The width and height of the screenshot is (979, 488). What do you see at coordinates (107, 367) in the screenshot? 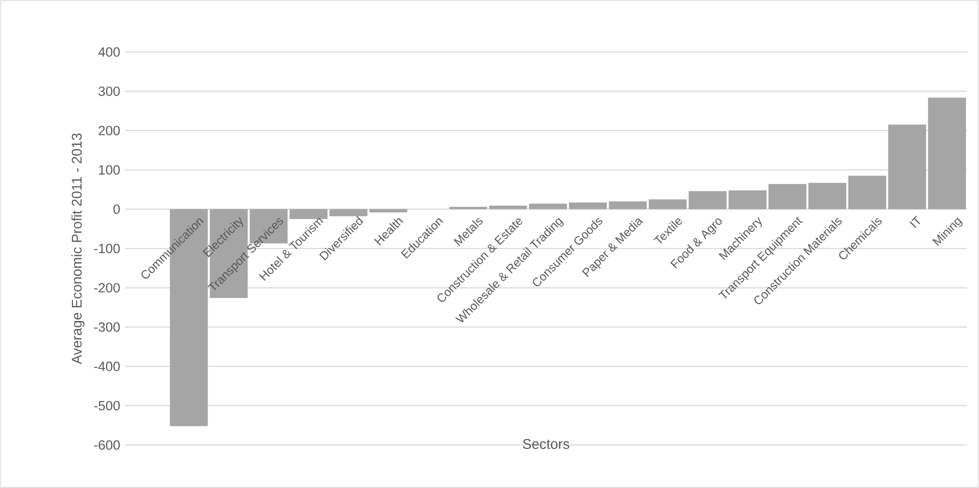
I see `y-tick-label: -400` at bounding box center [107, 367].